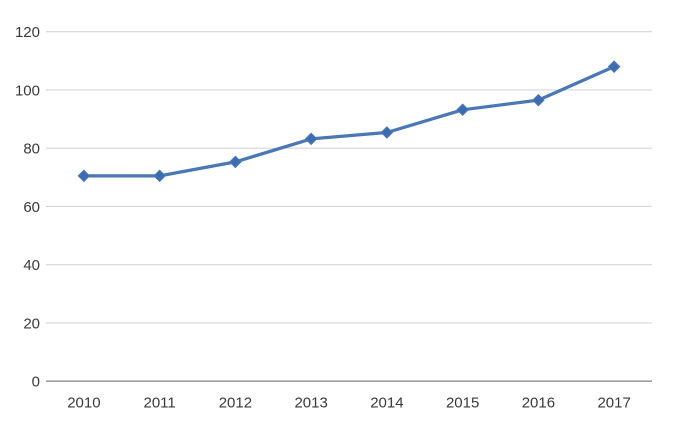 The height and width of the screenshot is (422, 673). What do you see at coordinates (31, 265) in the screenshot?
I see `y-tick-label: 40` at bounding box center [31, 265].